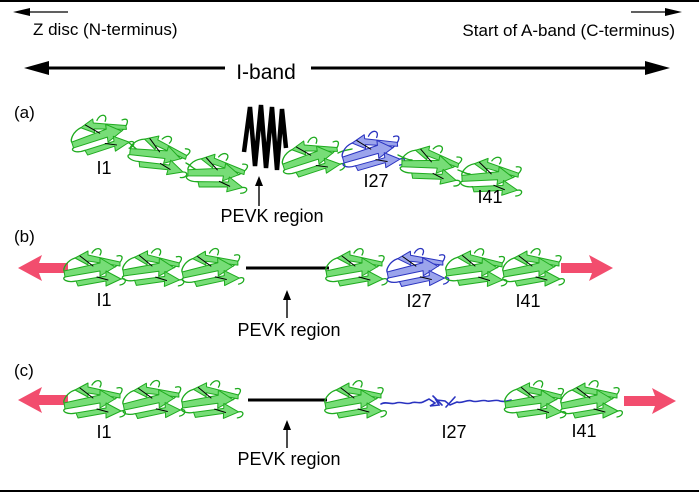 The height and width of the screenshot is (492, 699). What do you see at coordinates (287, 434) in the screenshot?
I see `row-c-pevk-pointer` at bounding box center [287, 434].